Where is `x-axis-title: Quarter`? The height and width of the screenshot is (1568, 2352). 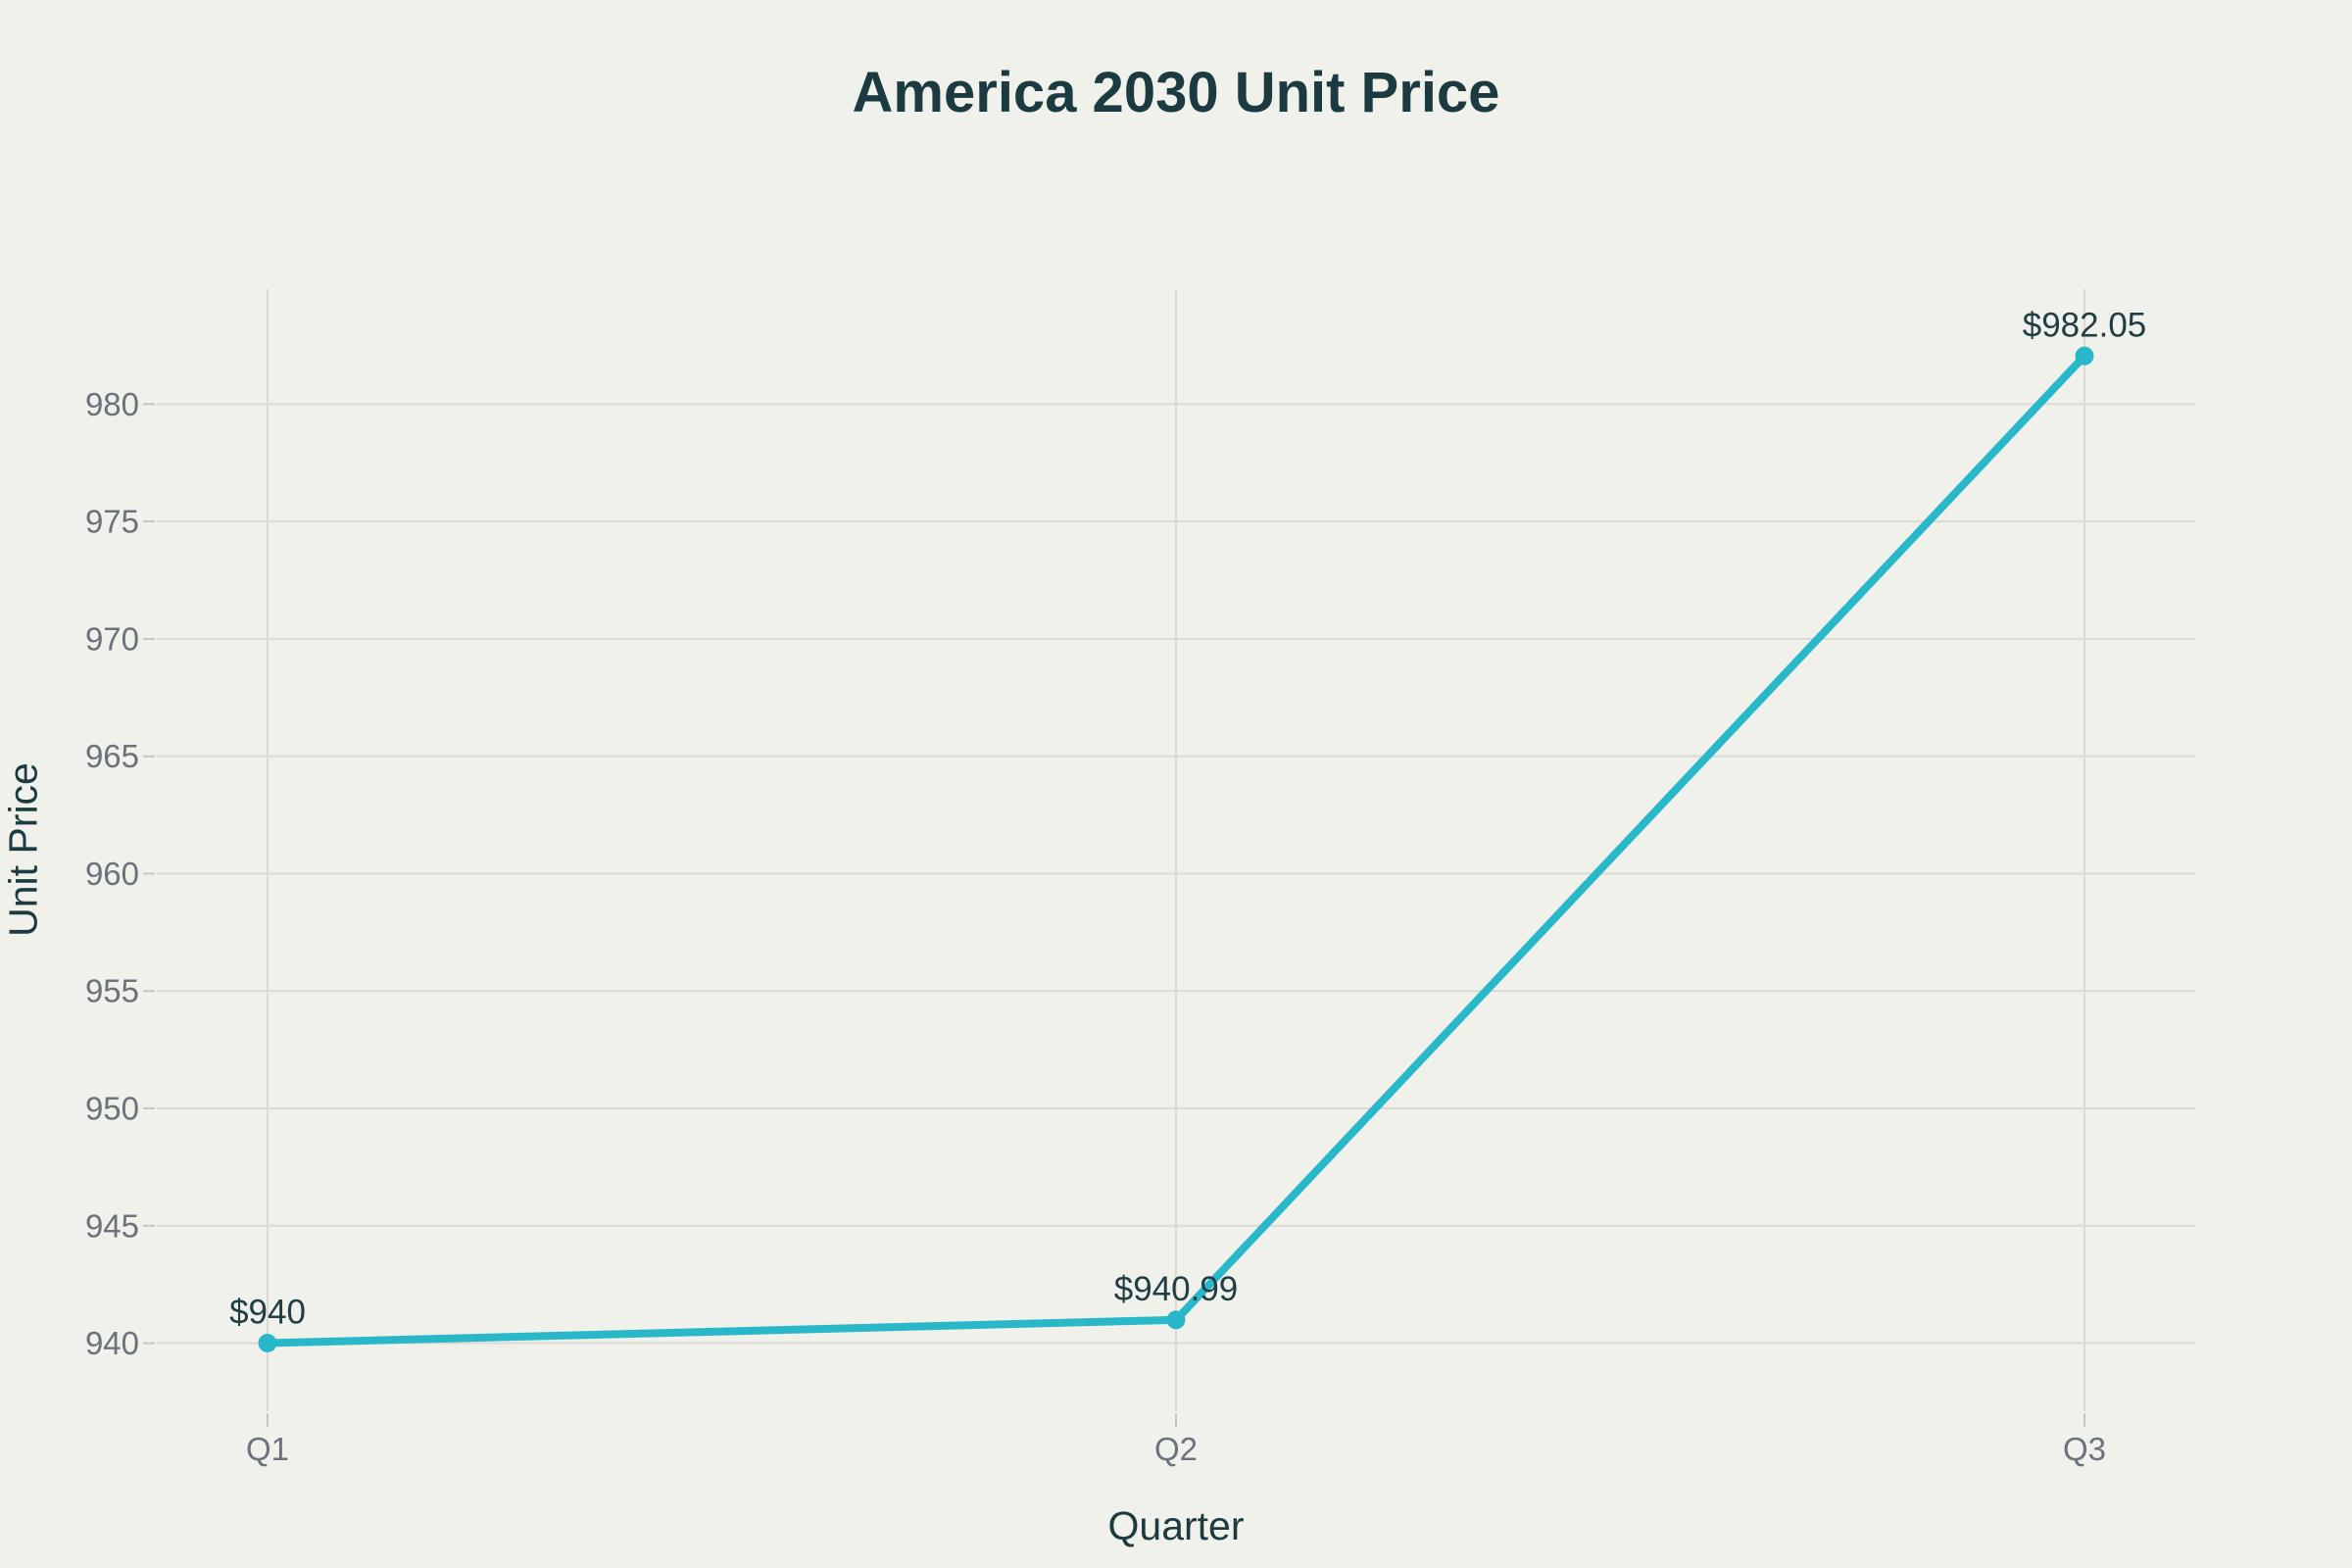
x-axis-title: Quarter is located at coordinates (1176, 1525).